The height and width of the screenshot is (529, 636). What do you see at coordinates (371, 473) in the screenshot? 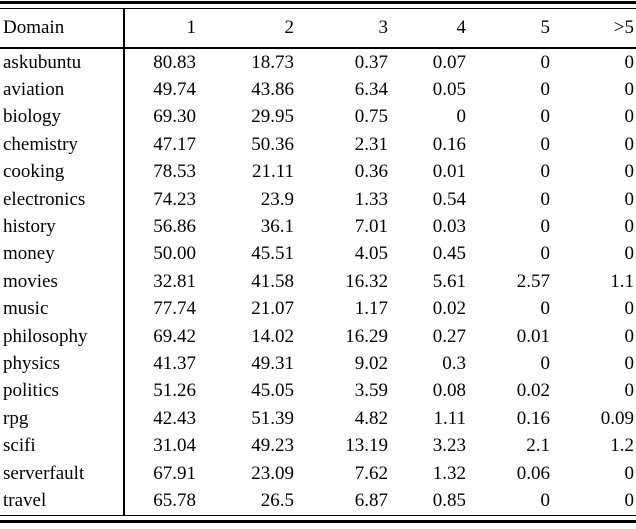
I see `value-cell: 7.62` at bounding box center [371, 473].